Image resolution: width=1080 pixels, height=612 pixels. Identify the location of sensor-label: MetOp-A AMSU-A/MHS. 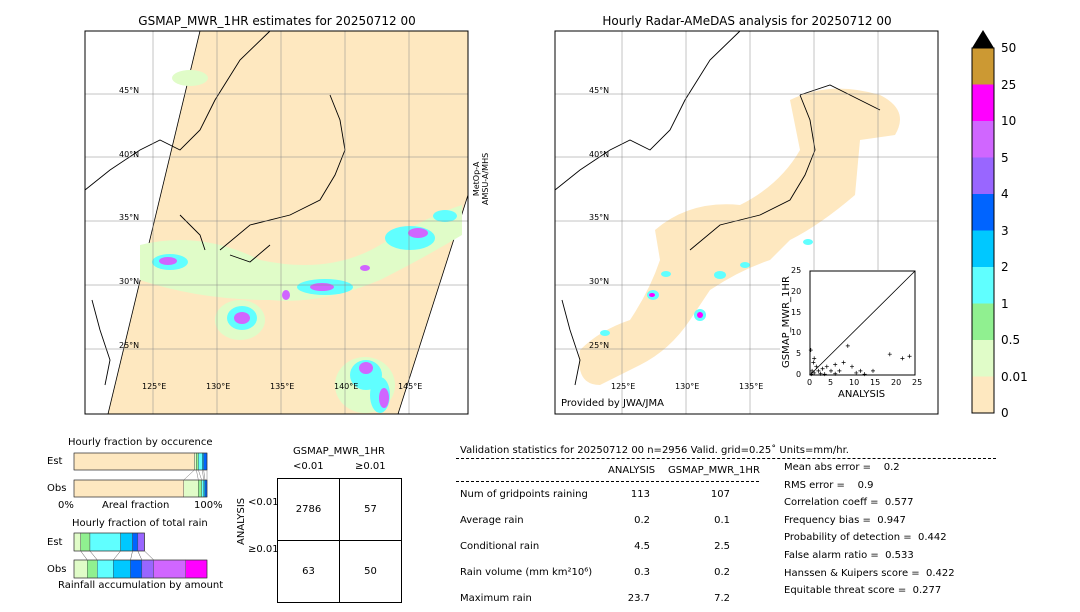
(481, 178).